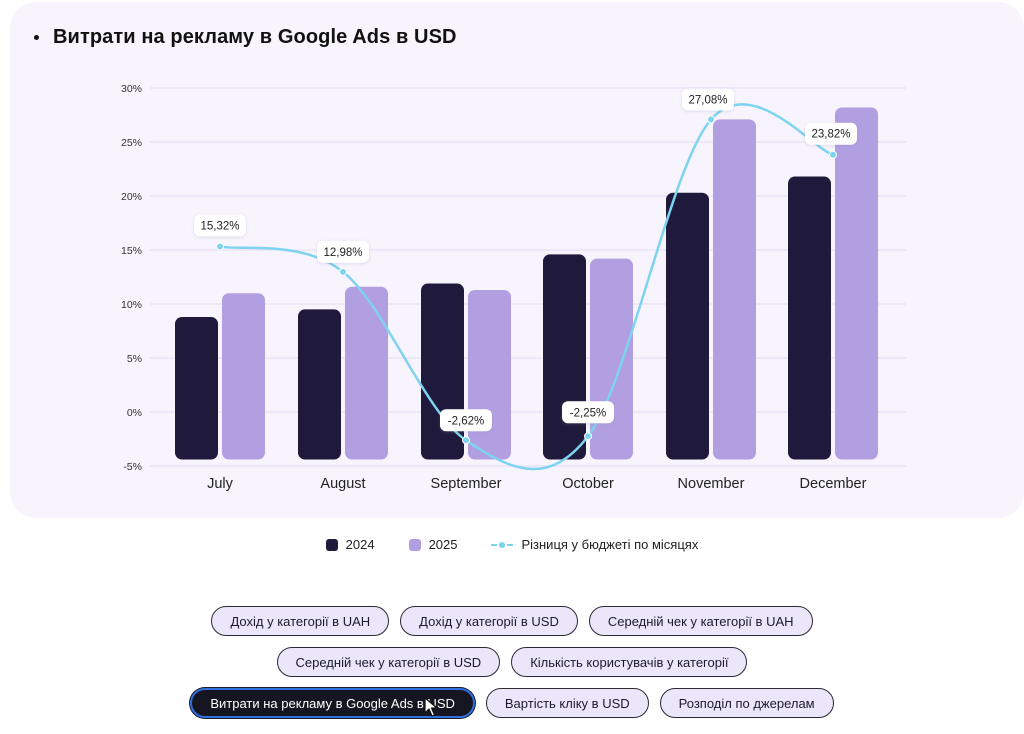  What do you see at coordinates (502, 545) in the screenshot?
I see `dashed-line-icon` at bounding box center [502, 545].